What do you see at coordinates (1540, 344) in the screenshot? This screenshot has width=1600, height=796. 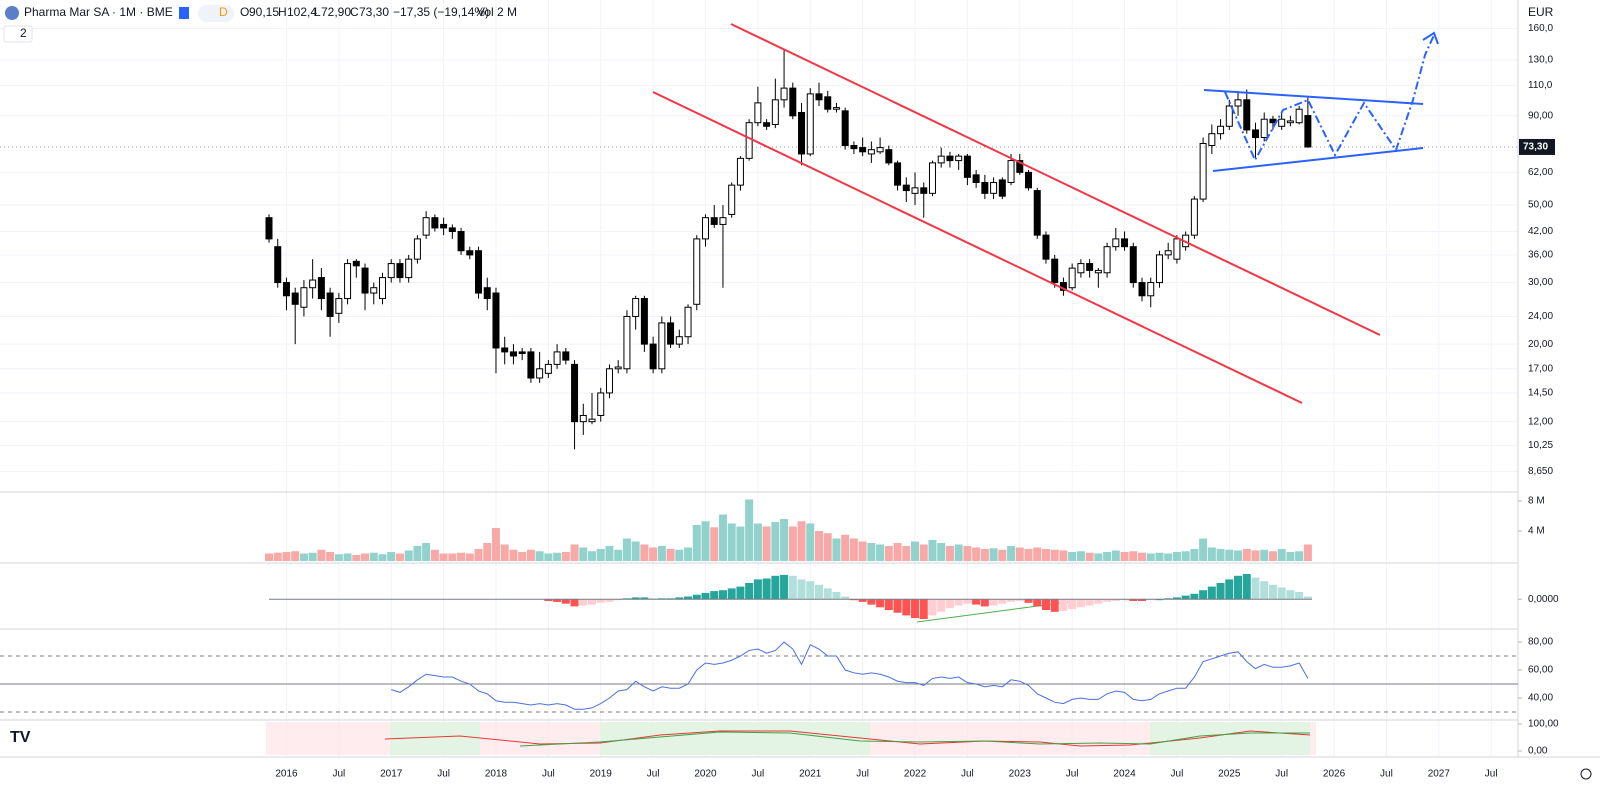 I see `y-tick-label: 20,00` at bounding box center [1540, 344].